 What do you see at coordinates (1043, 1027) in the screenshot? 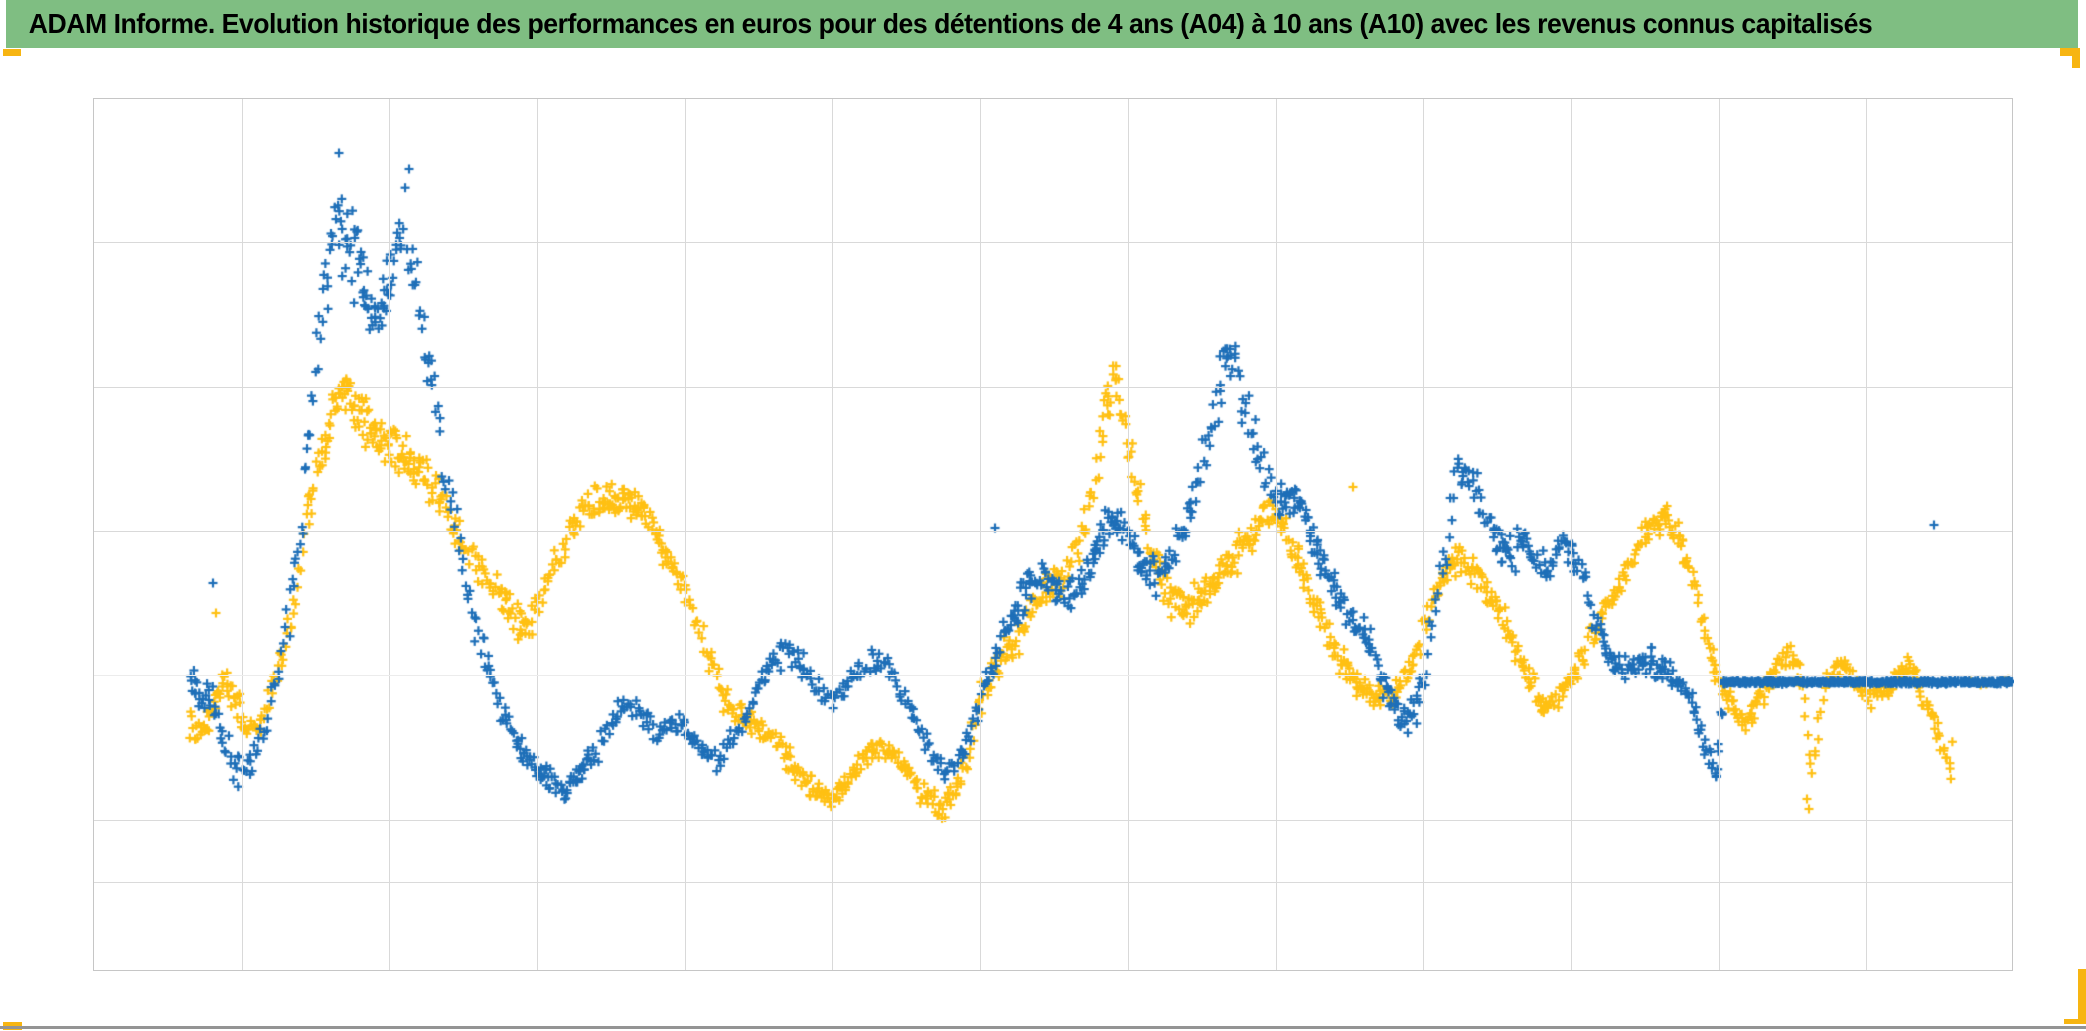
I see `bottom-rule` at bounding box center [1043, 1027].